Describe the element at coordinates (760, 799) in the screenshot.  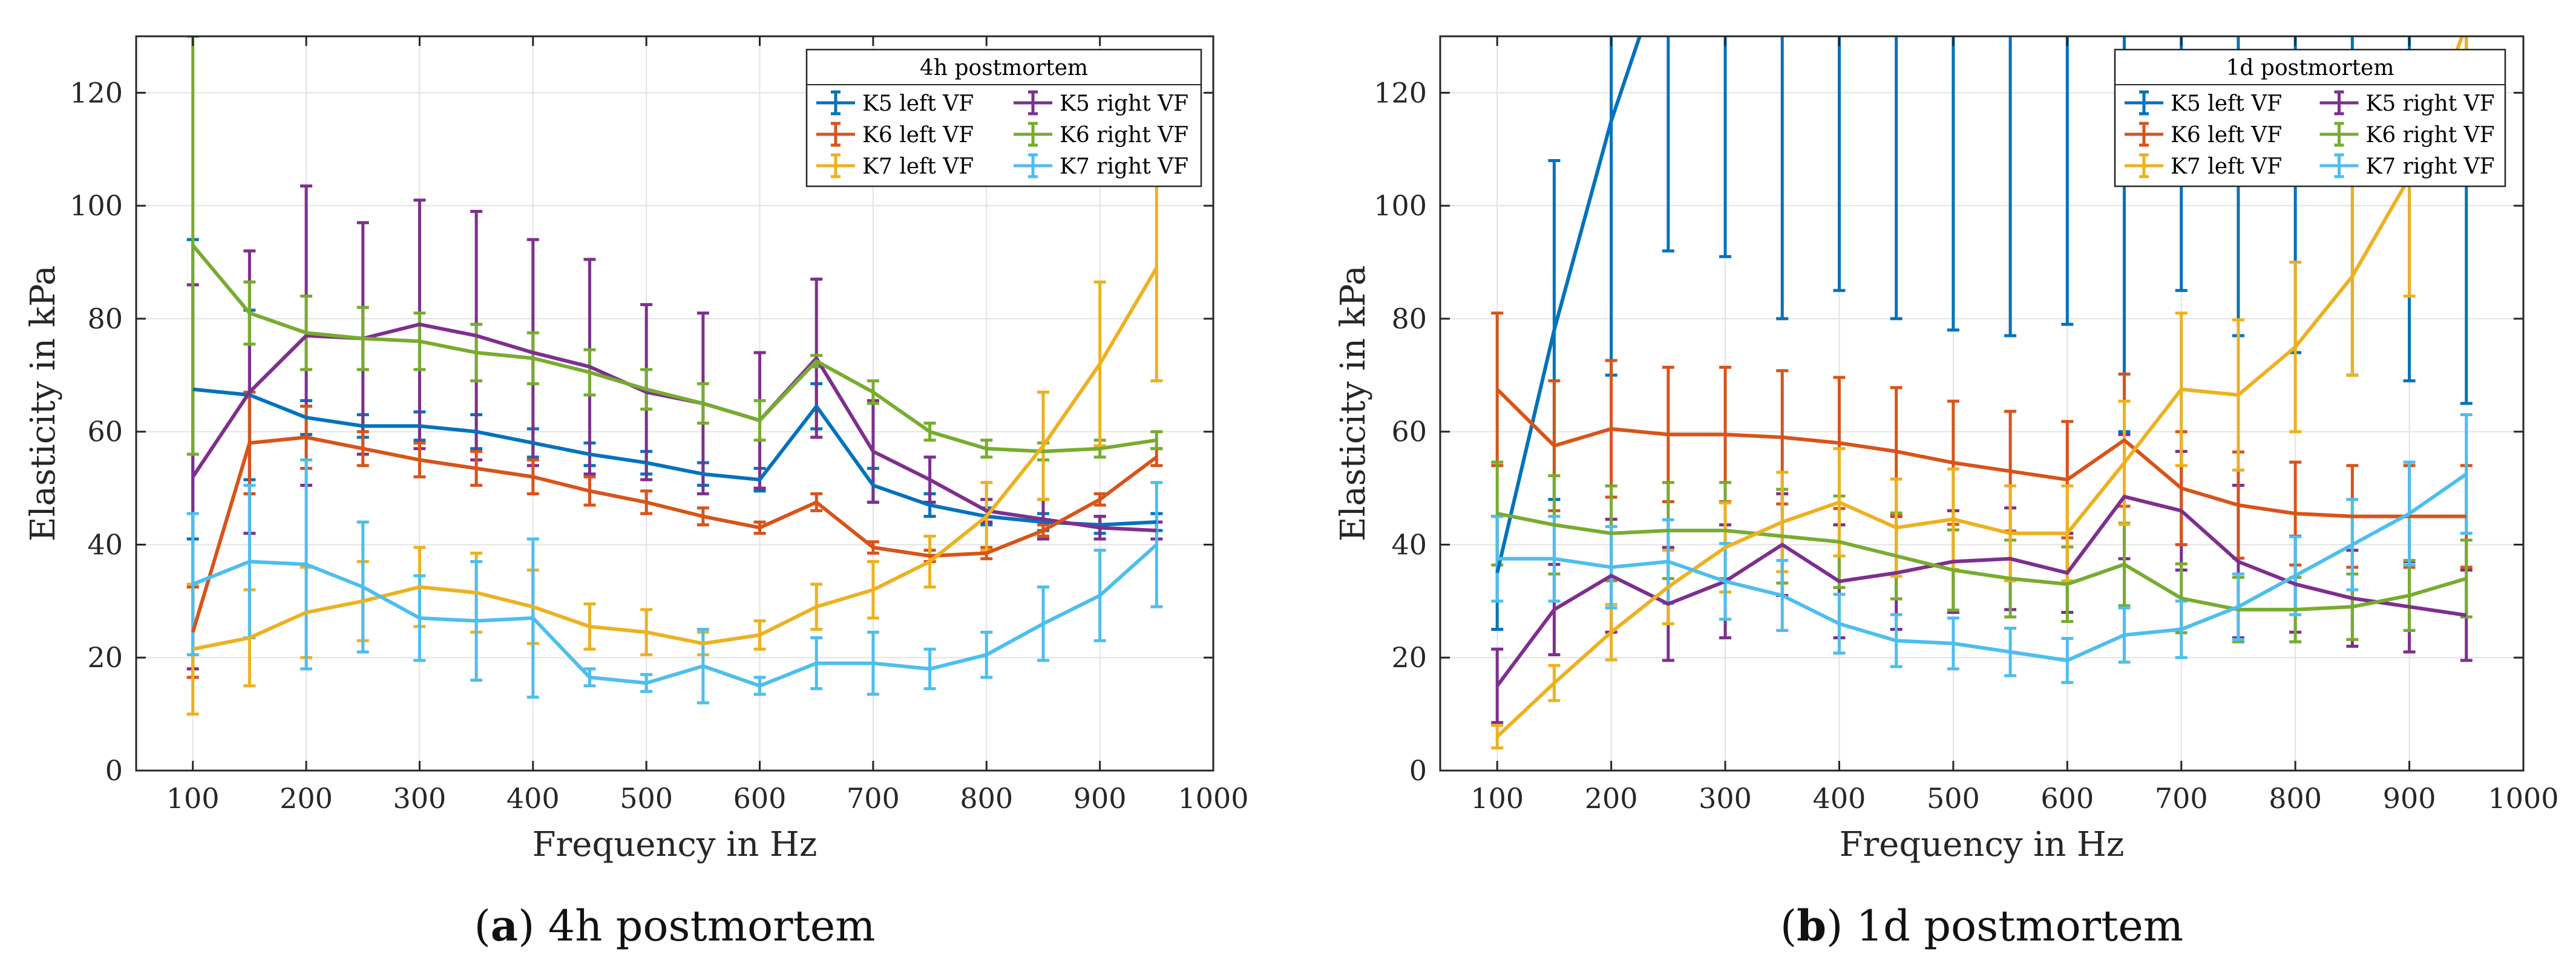
I see `x-tick-label: 600` at that location.